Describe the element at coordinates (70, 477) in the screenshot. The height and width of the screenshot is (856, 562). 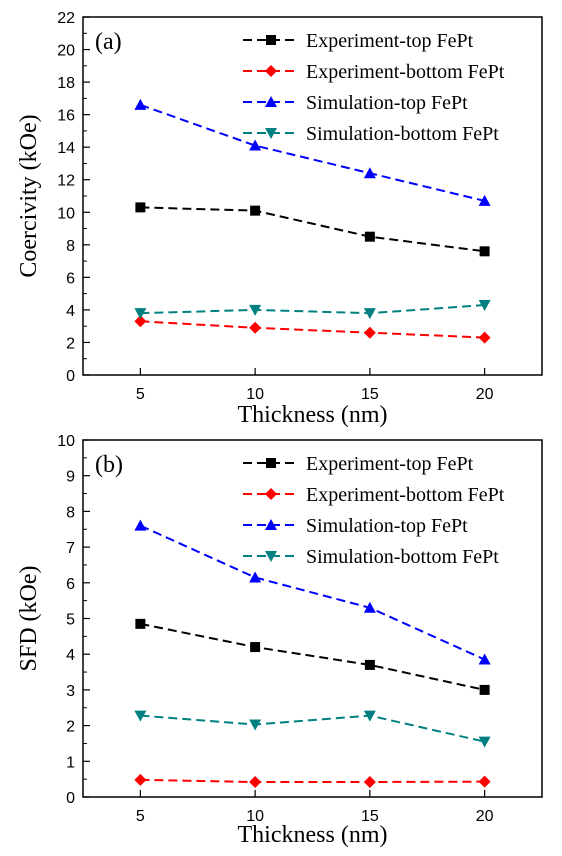
I see `y-tick-label: 9` at that location.